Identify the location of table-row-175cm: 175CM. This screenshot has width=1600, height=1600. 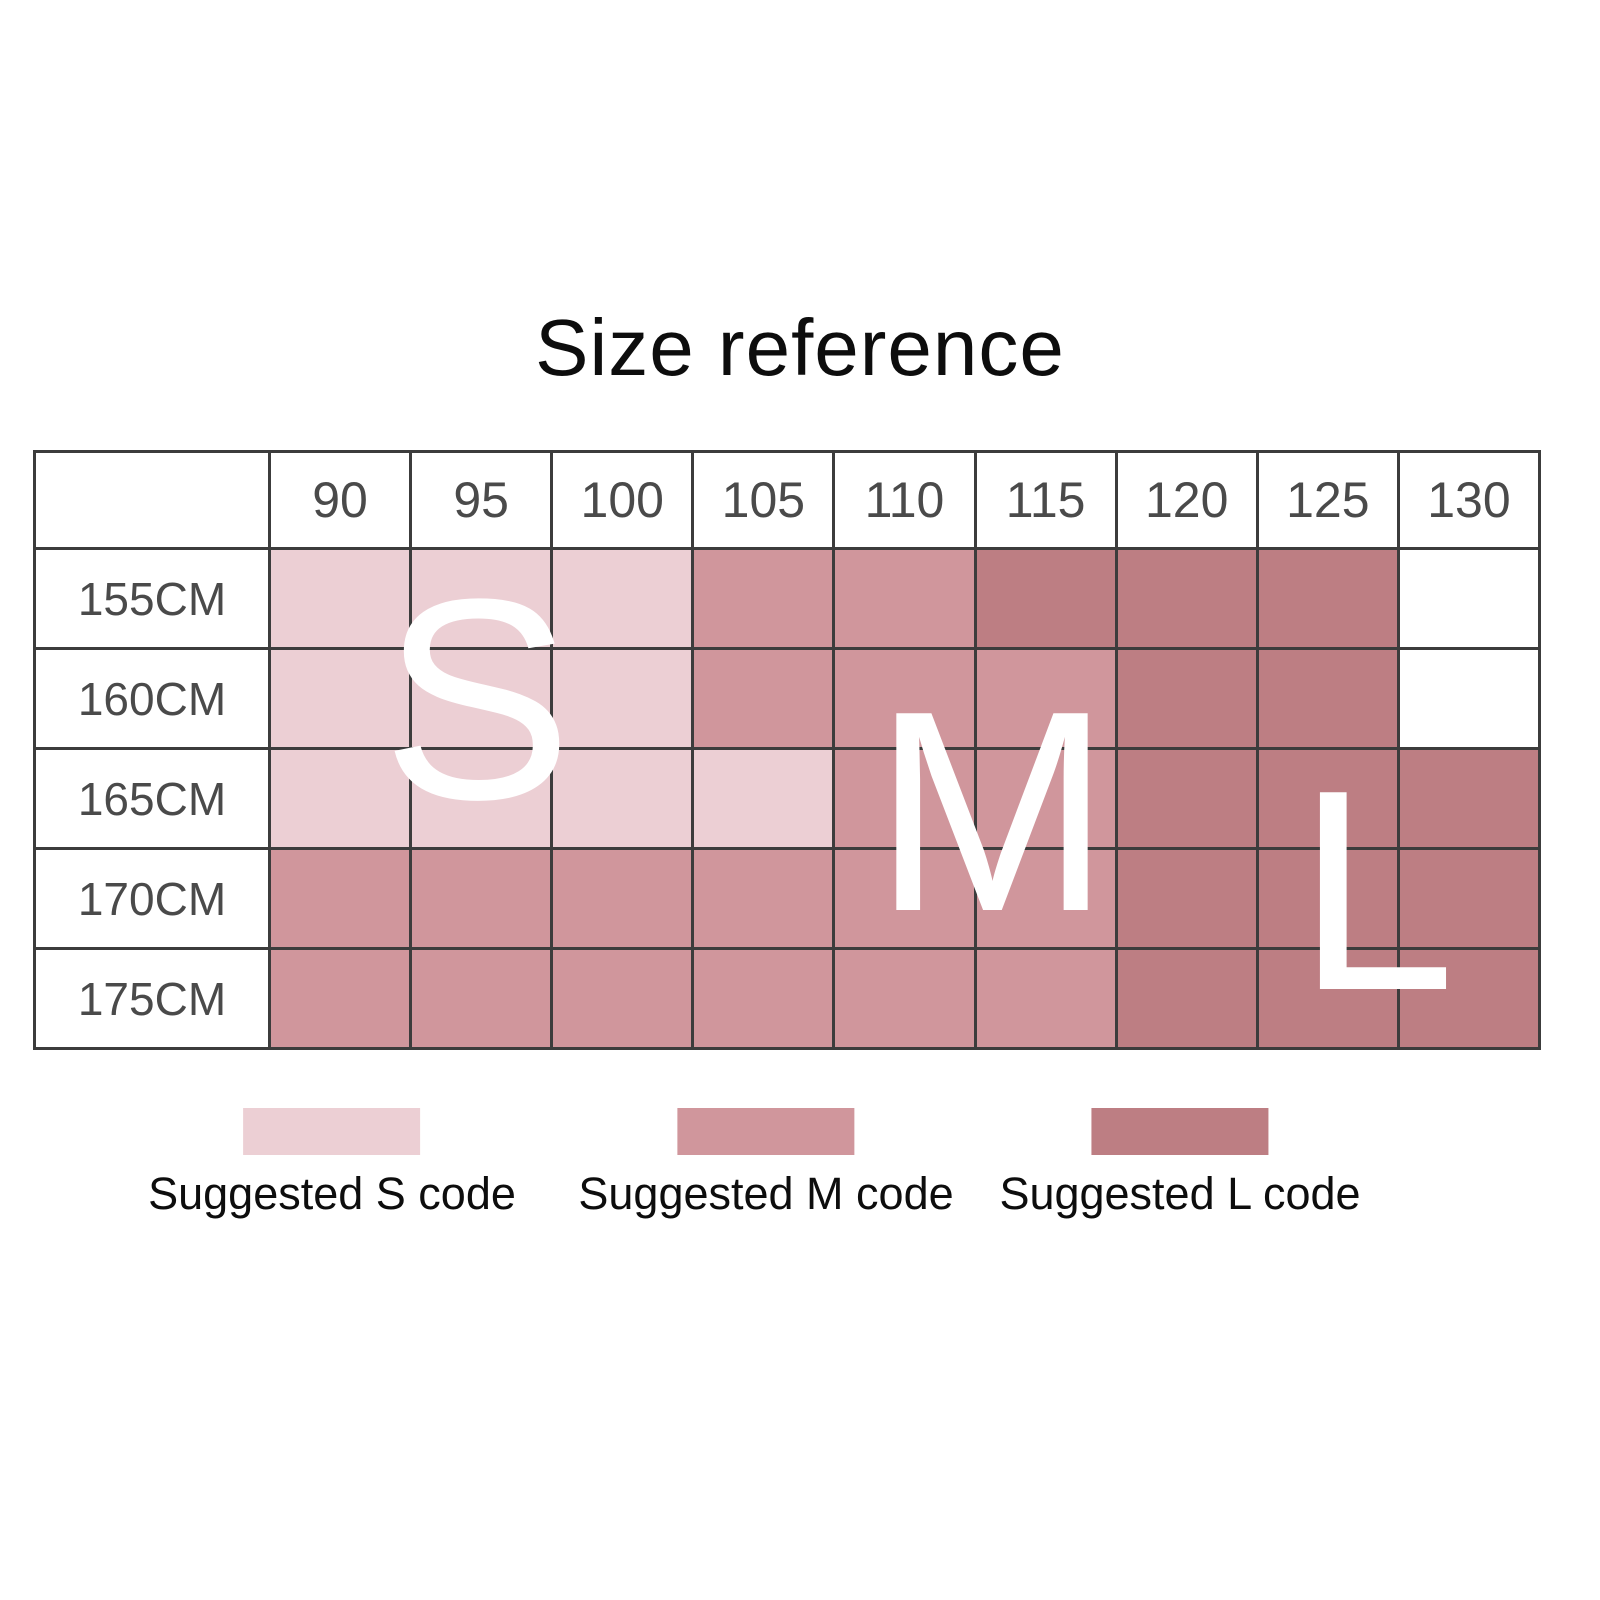
(787, 998).